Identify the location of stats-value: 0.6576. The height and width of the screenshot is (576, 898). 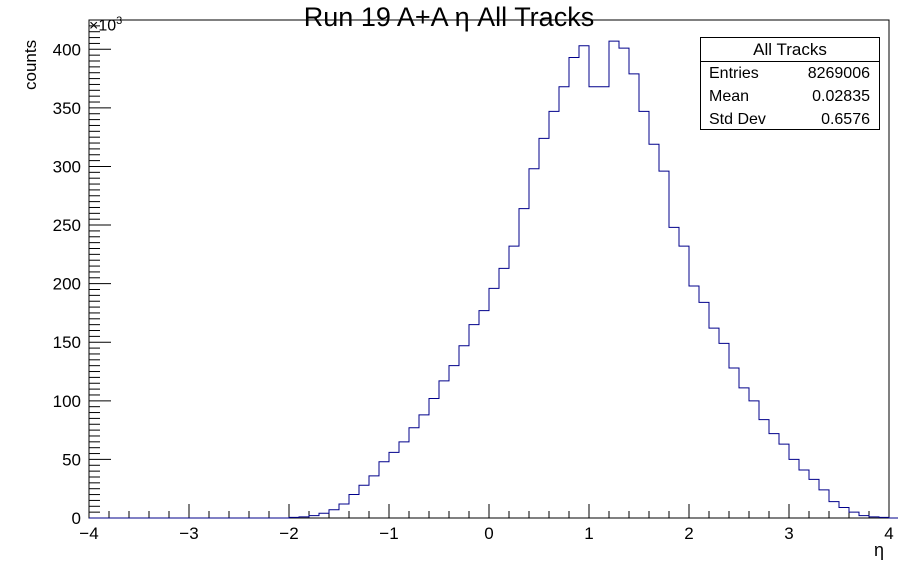
(845, 119).